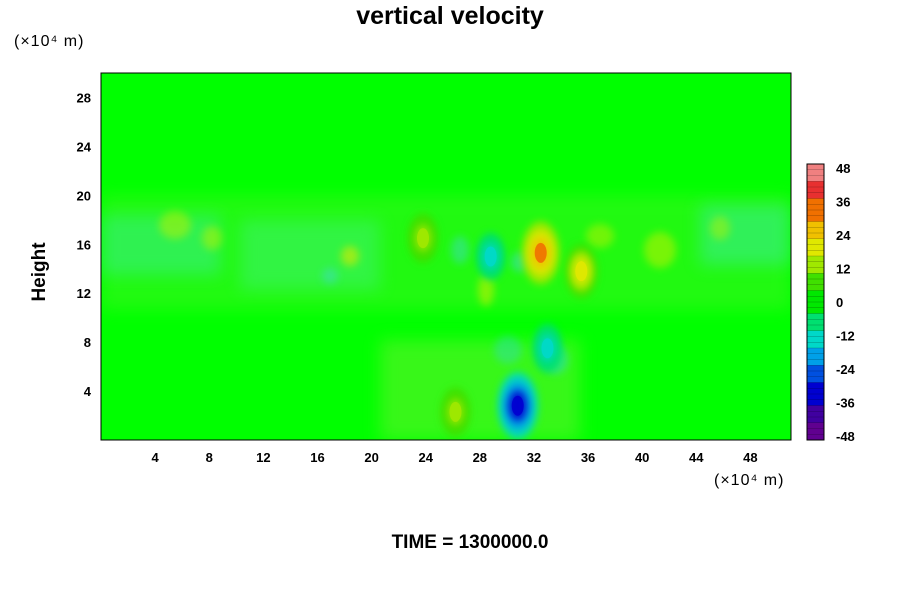 This screenshot has width=900, height=600. Describe the element at coordinates (470, 542) in the screenshot. I see `time-label: TIME = 1300000.0` at that location.